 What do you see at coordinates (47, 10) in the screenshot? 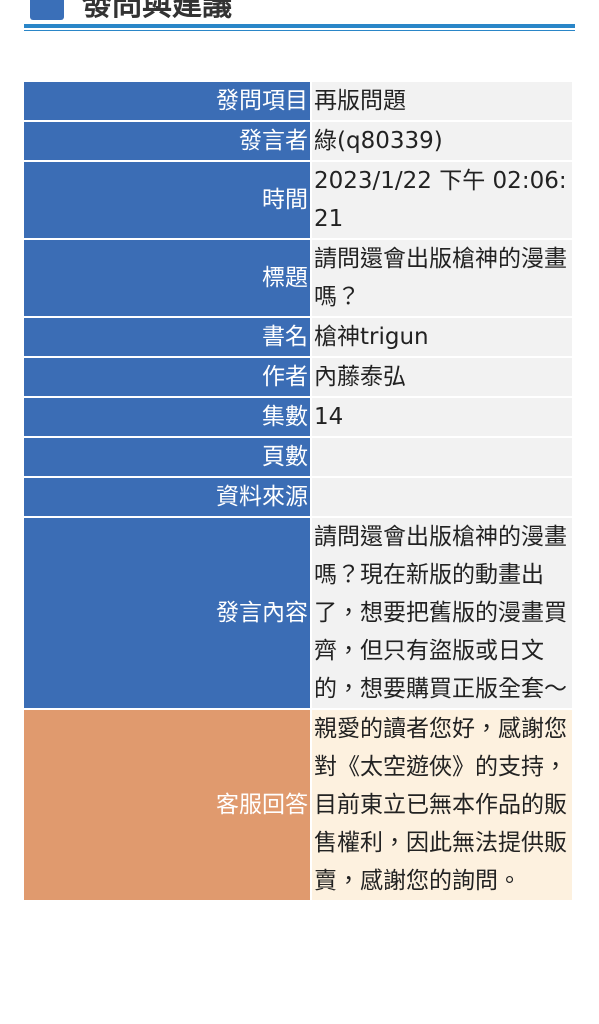
I see `header-icon` at bounding box center [47, 10].